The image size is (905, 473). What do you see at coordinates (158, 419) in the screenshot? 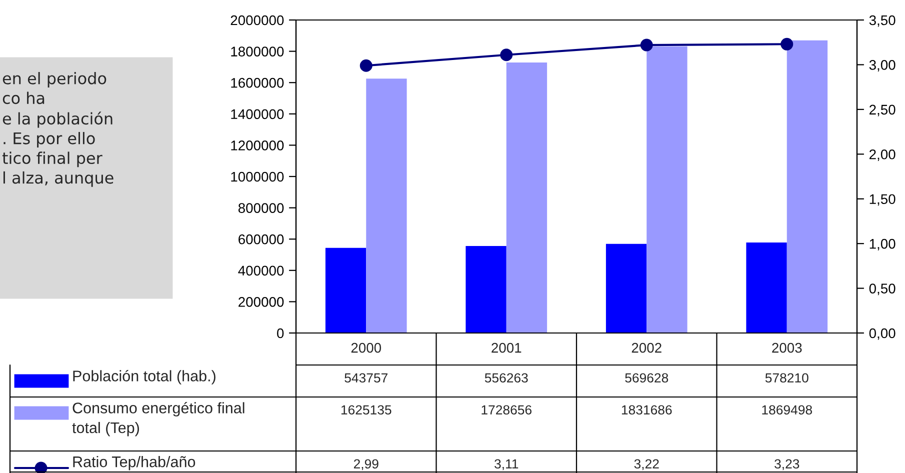
I see `legend-label: Consumo energético final total (Tep)` at bounding box center [158, 419].